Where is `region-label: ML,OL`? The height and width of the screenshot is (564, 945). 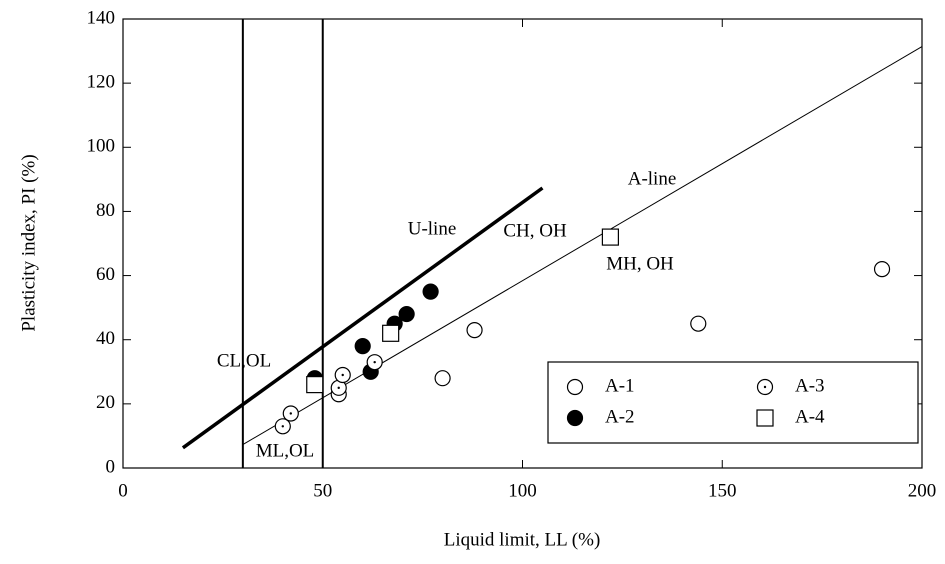 region-label: ML,OL is located at coordinates (285, 450).